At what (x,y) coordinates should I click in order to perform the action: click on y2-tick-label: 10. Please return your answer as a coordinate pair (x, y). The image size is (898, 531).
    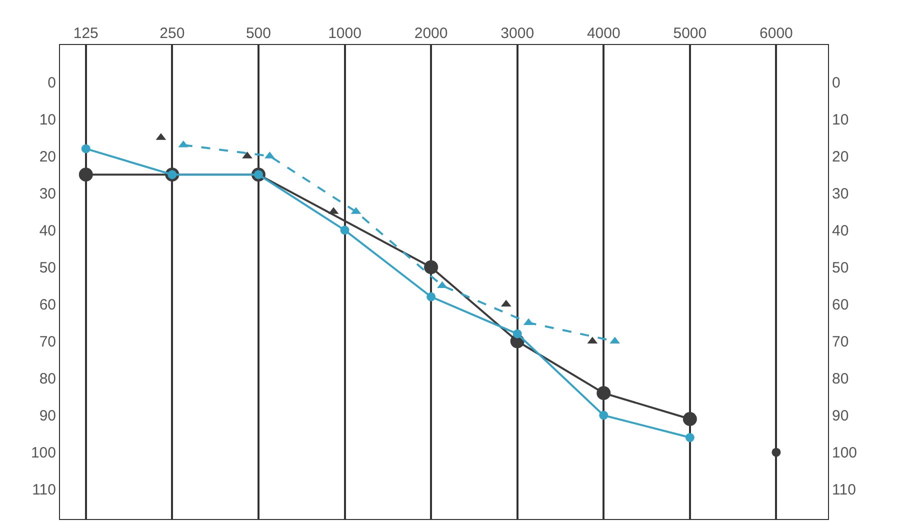
    Looking at the image, I should click on (840, 119).